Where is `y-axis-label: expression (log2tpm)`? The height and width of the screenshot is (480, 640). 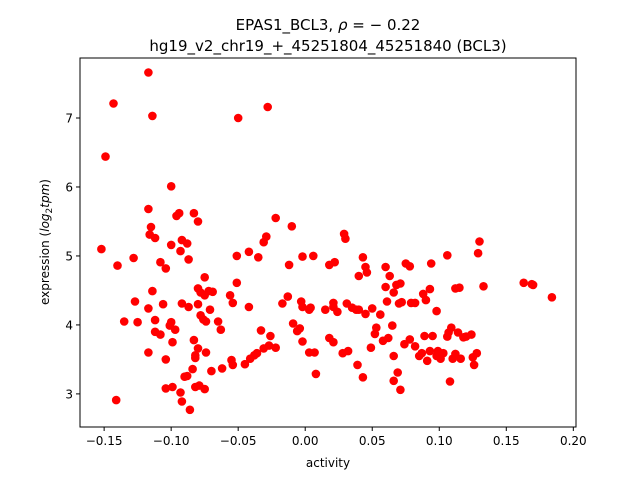
y-axis-label: expression (log2tpm) is located at coordinates (46, 242).